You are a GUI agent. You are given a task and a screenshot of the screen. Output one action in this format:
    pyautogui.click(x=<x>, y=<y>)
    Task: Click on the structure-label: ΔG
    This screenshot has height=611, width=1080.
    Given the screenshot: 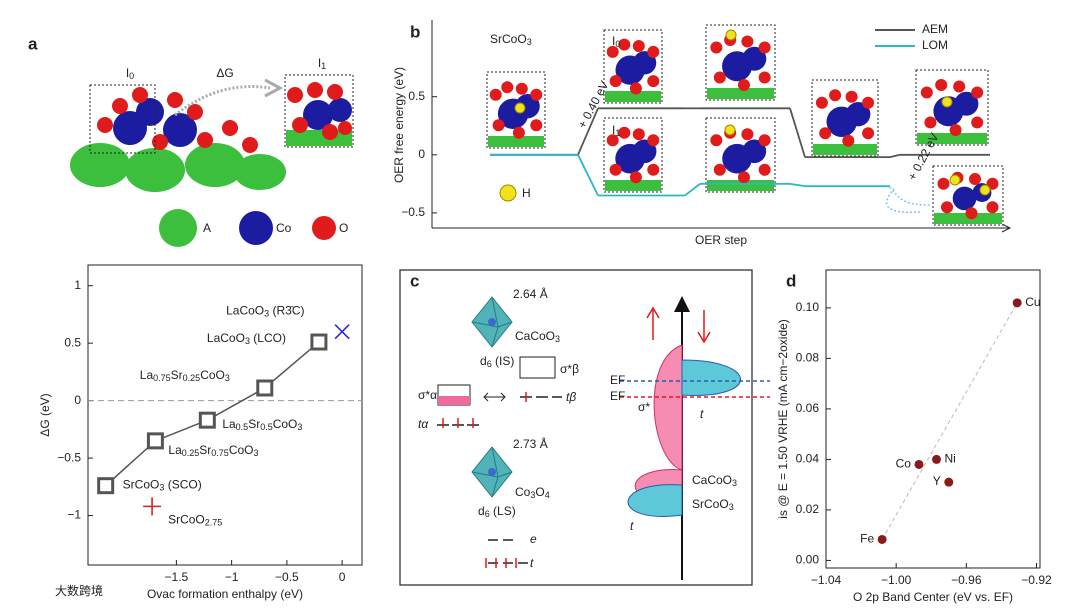 What is the action you would take?
    pyautogui.click(x=224, y=73)
    